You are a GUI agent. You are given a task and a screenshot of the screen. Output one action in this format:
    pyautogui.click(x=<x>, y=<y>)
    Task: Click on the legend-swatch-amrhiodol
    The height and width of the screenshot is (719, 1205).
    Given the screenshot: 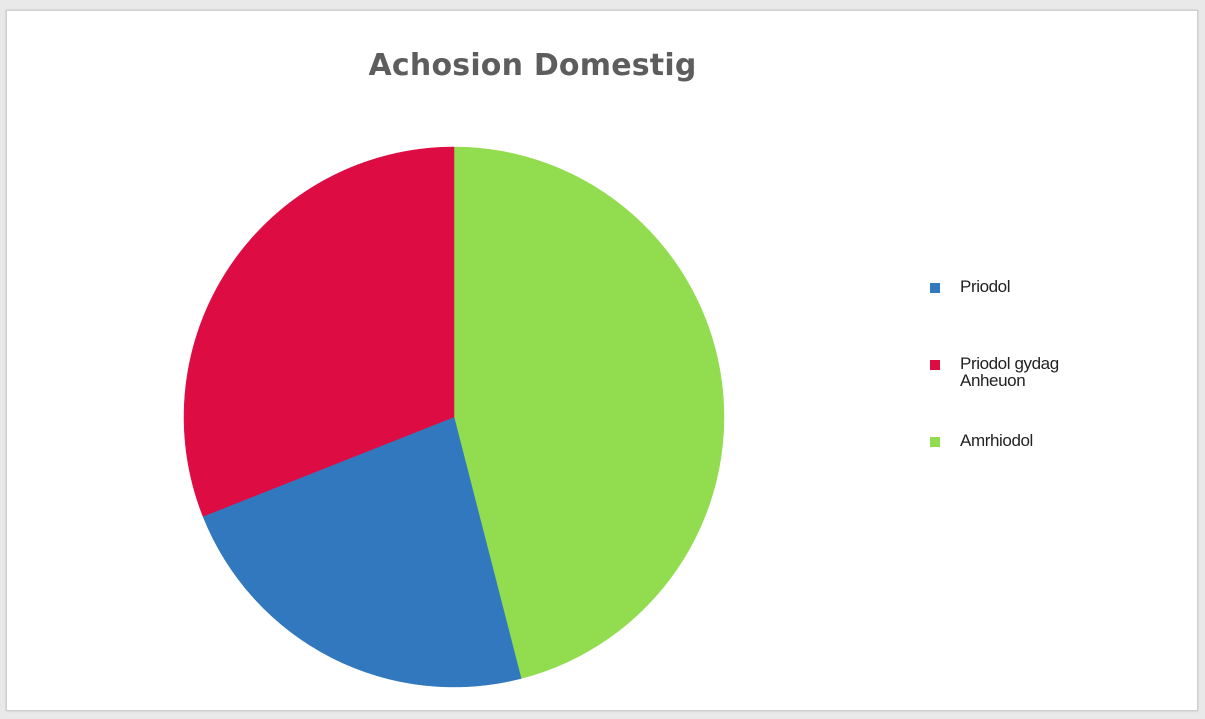 What is the action you would take?
    pyautogui.click(x=935, y=442)
    